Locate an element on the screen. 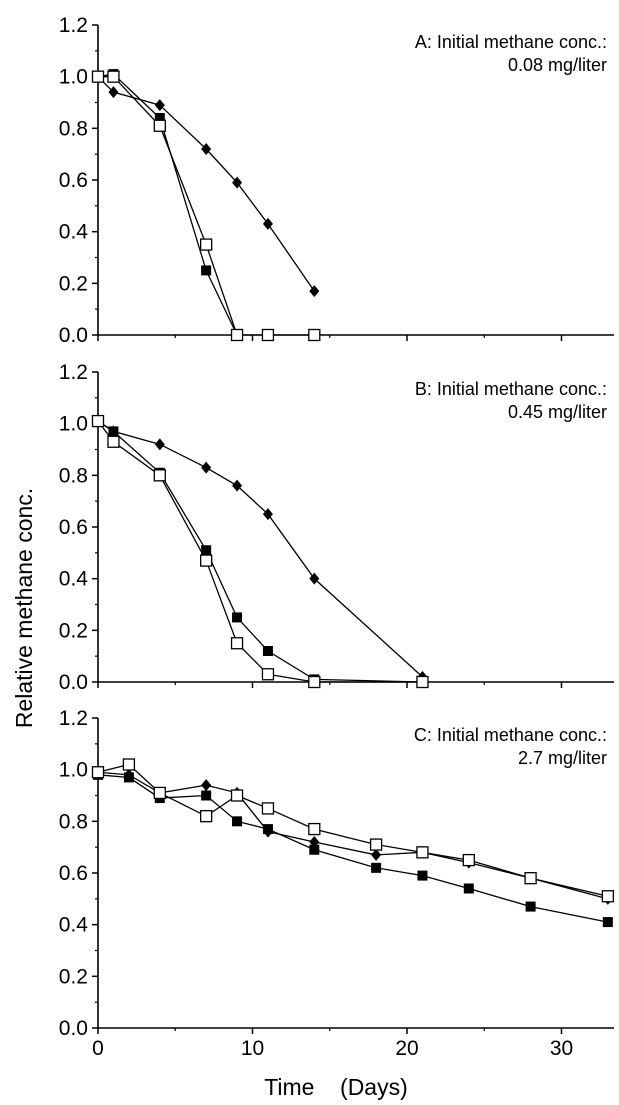 Image resolution: width=619 pixels, height=1105 pixels. panel-annotation-conc: 0.08 mg/liter is located at coordinates (557, 65).